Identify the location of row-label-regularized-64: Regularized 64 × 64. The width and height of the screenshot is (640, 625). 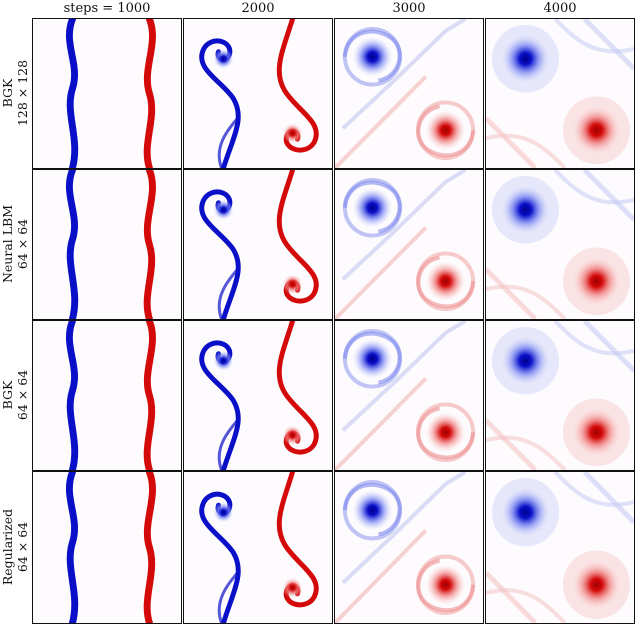
(15, 547).